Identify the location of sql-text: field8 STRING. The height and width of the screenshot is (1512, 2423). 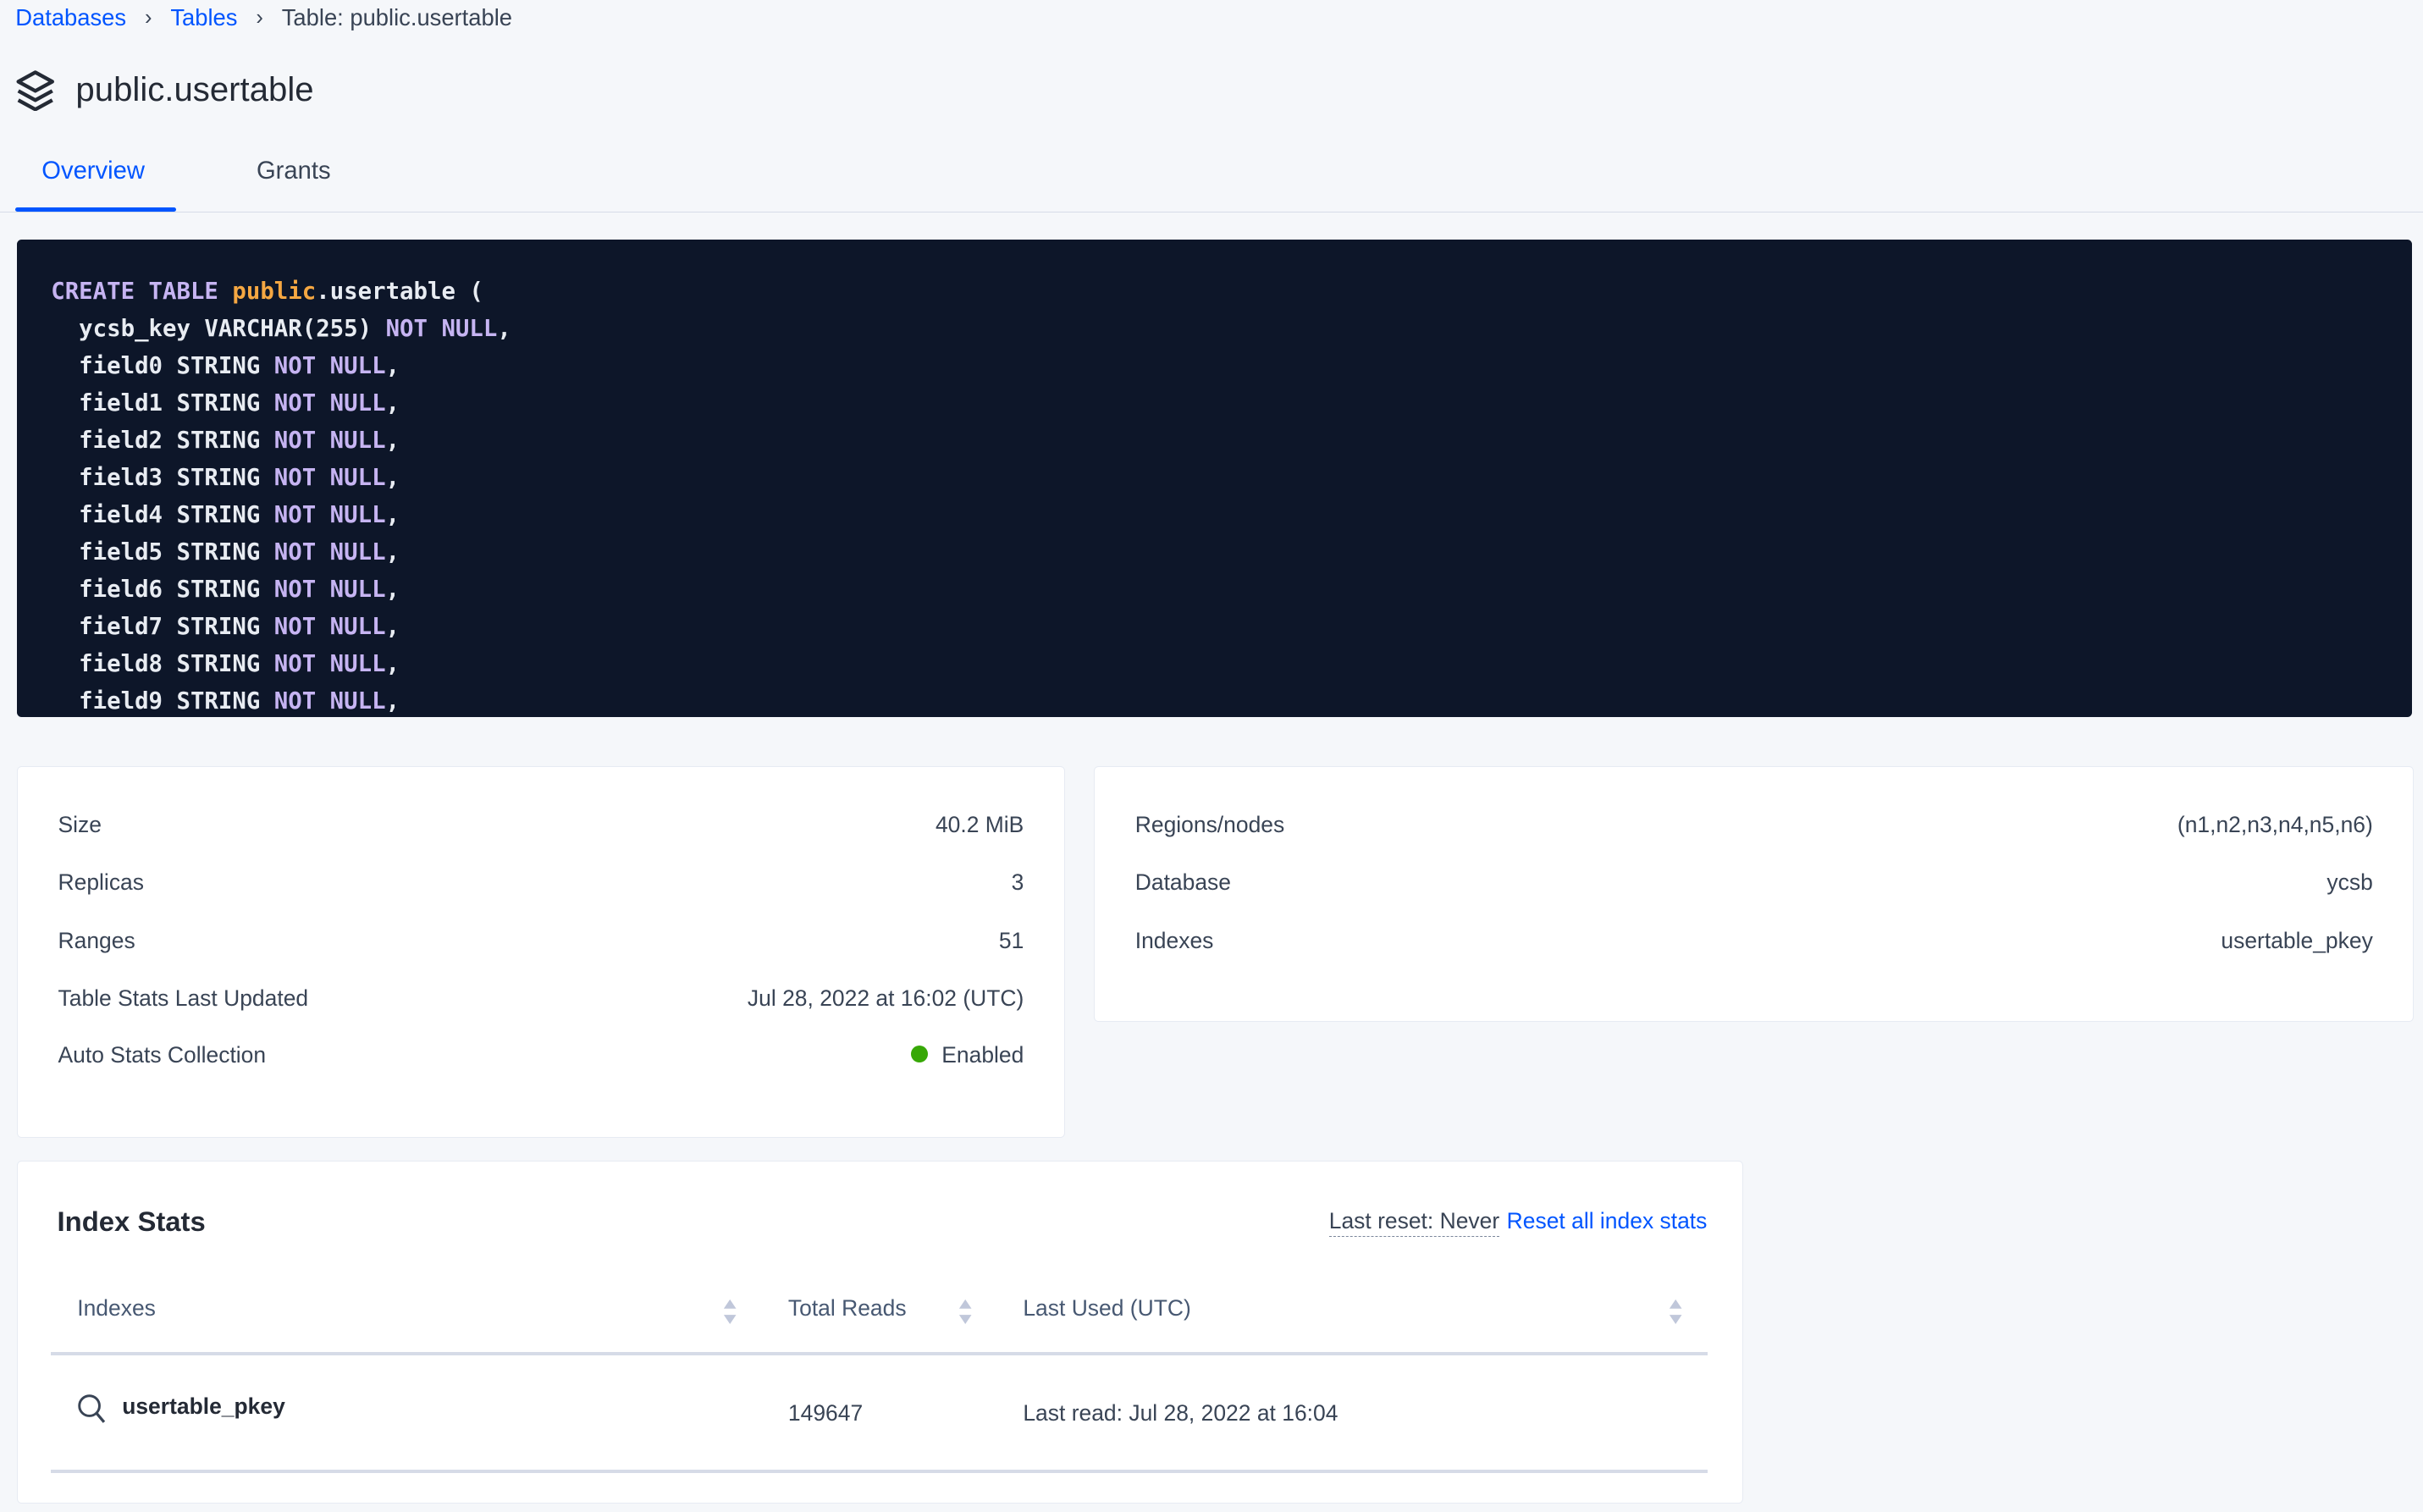
(162, 663).